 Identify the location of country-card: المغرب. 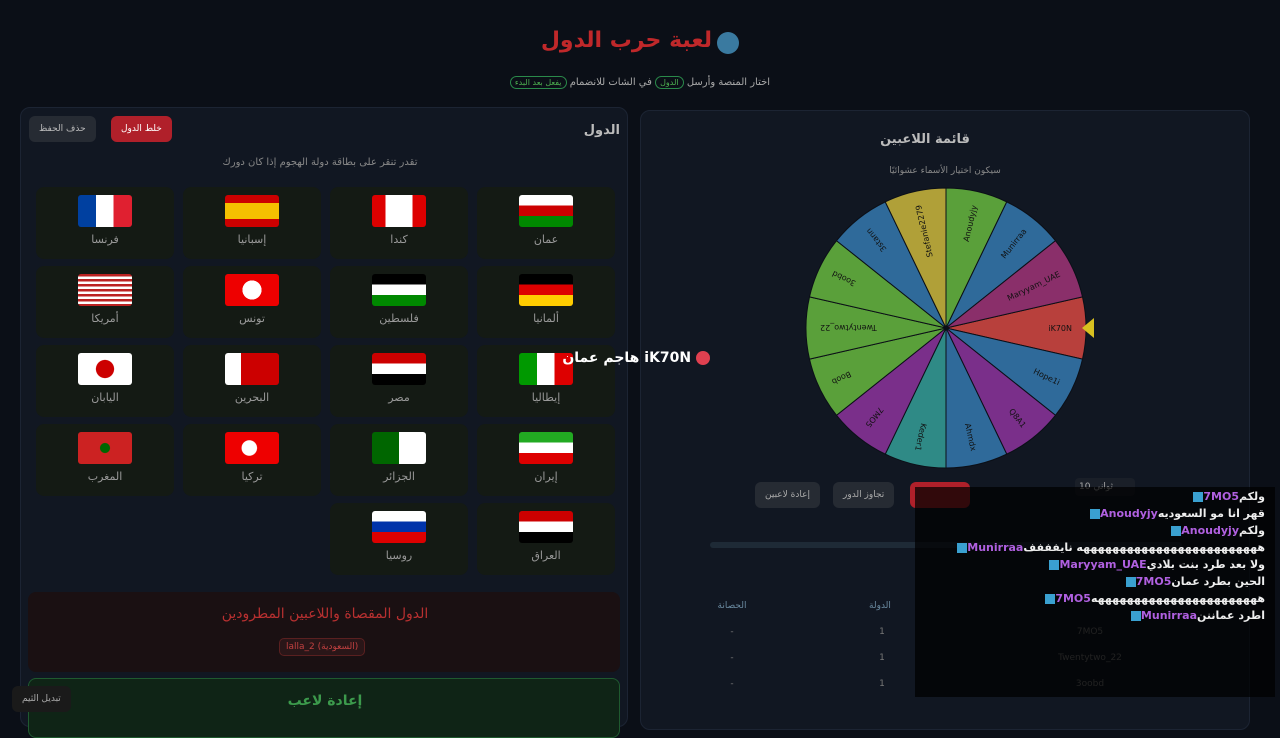
(105, 460).